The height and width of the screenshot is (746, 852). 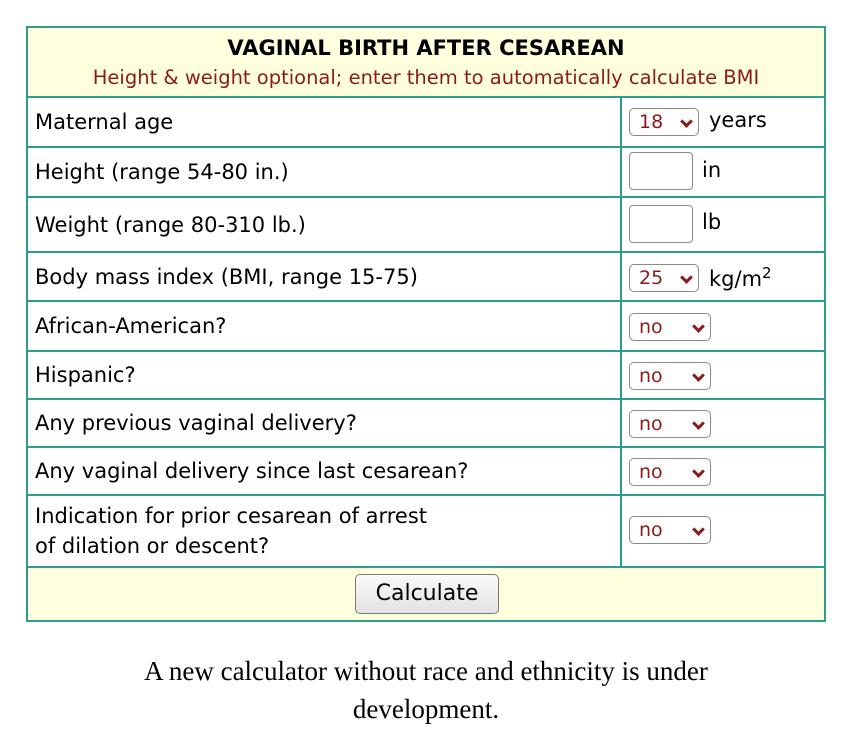 I want to click on maternal-age-unit: years, so click(x=738, y=120).